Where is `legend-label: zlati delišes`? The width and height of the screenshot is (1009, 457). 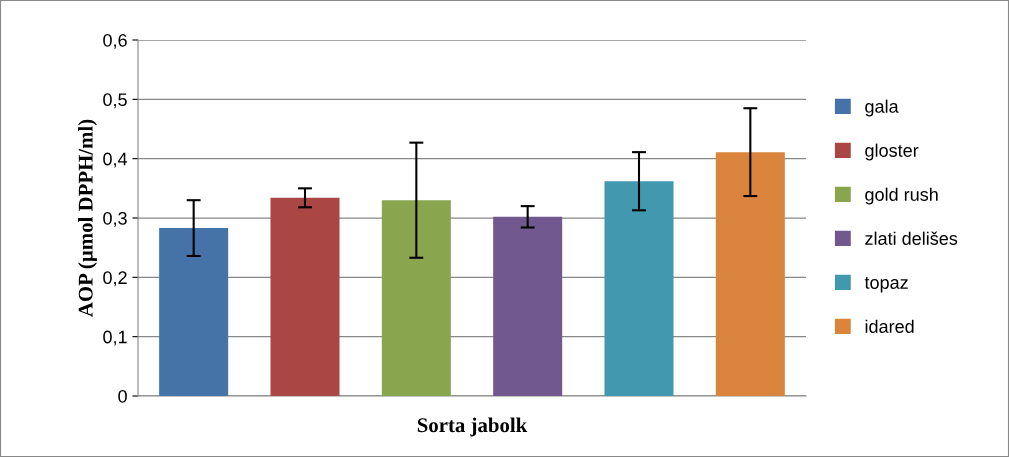 legend-label: zlati delišes is located at coordinates (911, 238).